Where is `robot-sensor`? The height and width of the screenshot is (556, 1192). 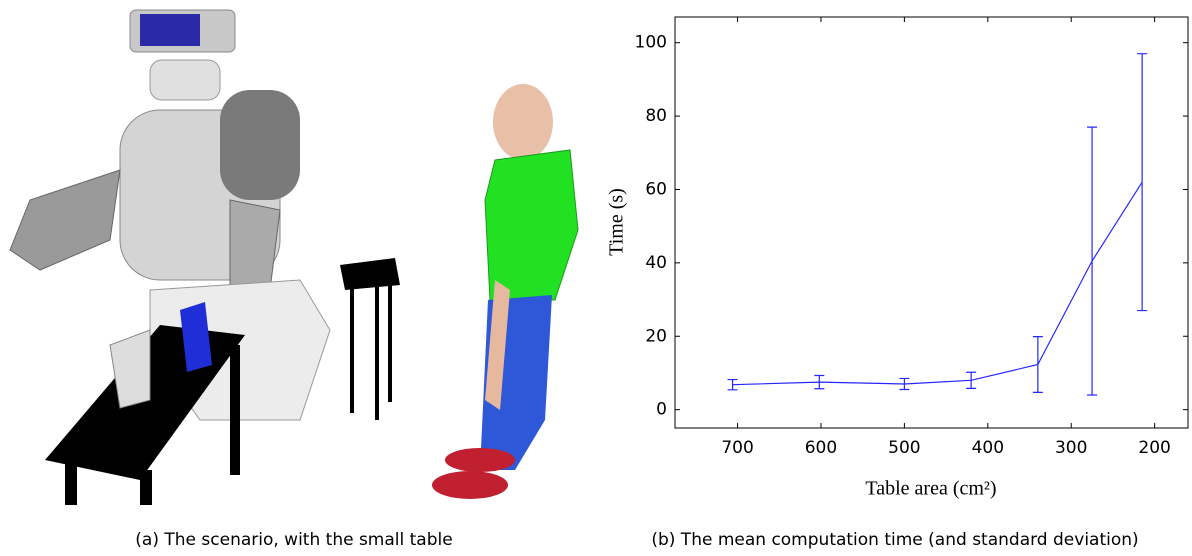
robot-sensor is located at coordinates (170, 30).